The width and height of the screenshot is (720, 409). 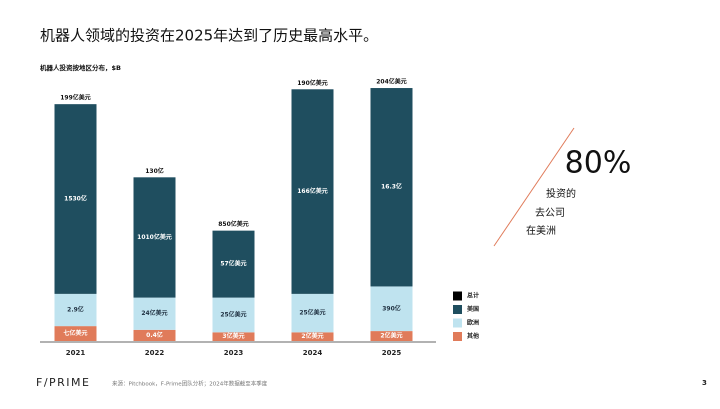 What do you see at coordinates (473, 323) in the screenshot?
I see `legend-label: 欧洲` at bounding box center [473, 323].